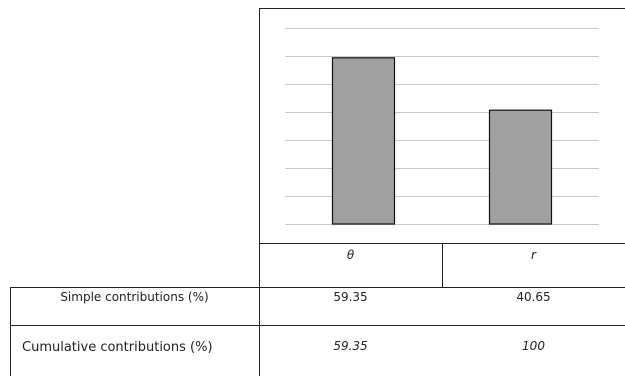 The width and height of the screenshot is (625, 377). Describe the element at coordinates (533, 255) in the screenshot. I see `category-label-r: r` at that location.